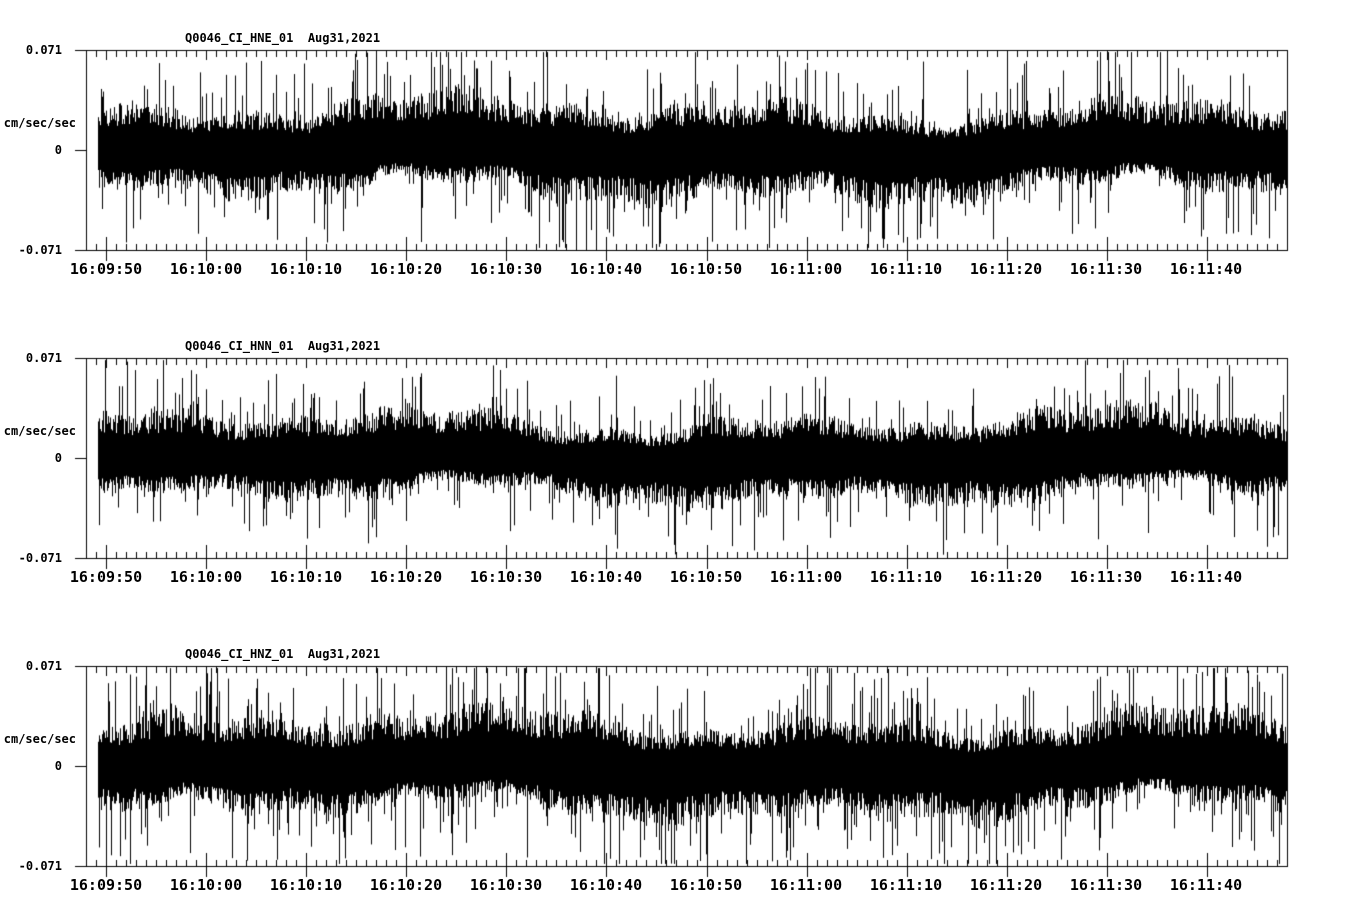 This screenshot has height=924, width=1358. What do you see at coordinates (283, 38) in the screenshot?
I see `plot-title: Q0046_CI_HNE_01 Aug31,2021` at bounding box center [283, 38].